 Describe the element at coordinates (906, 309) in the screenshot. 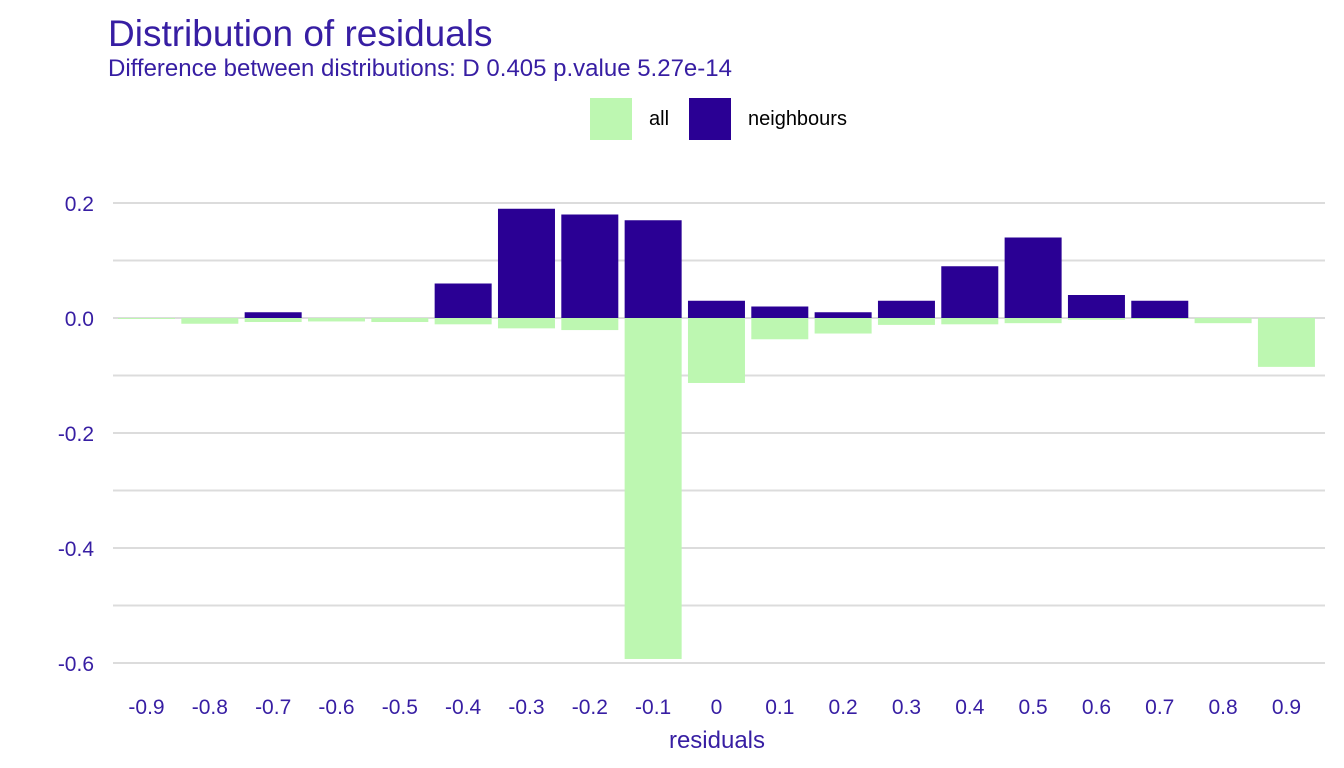

I see `bar-neighbours-0.3` at that location.